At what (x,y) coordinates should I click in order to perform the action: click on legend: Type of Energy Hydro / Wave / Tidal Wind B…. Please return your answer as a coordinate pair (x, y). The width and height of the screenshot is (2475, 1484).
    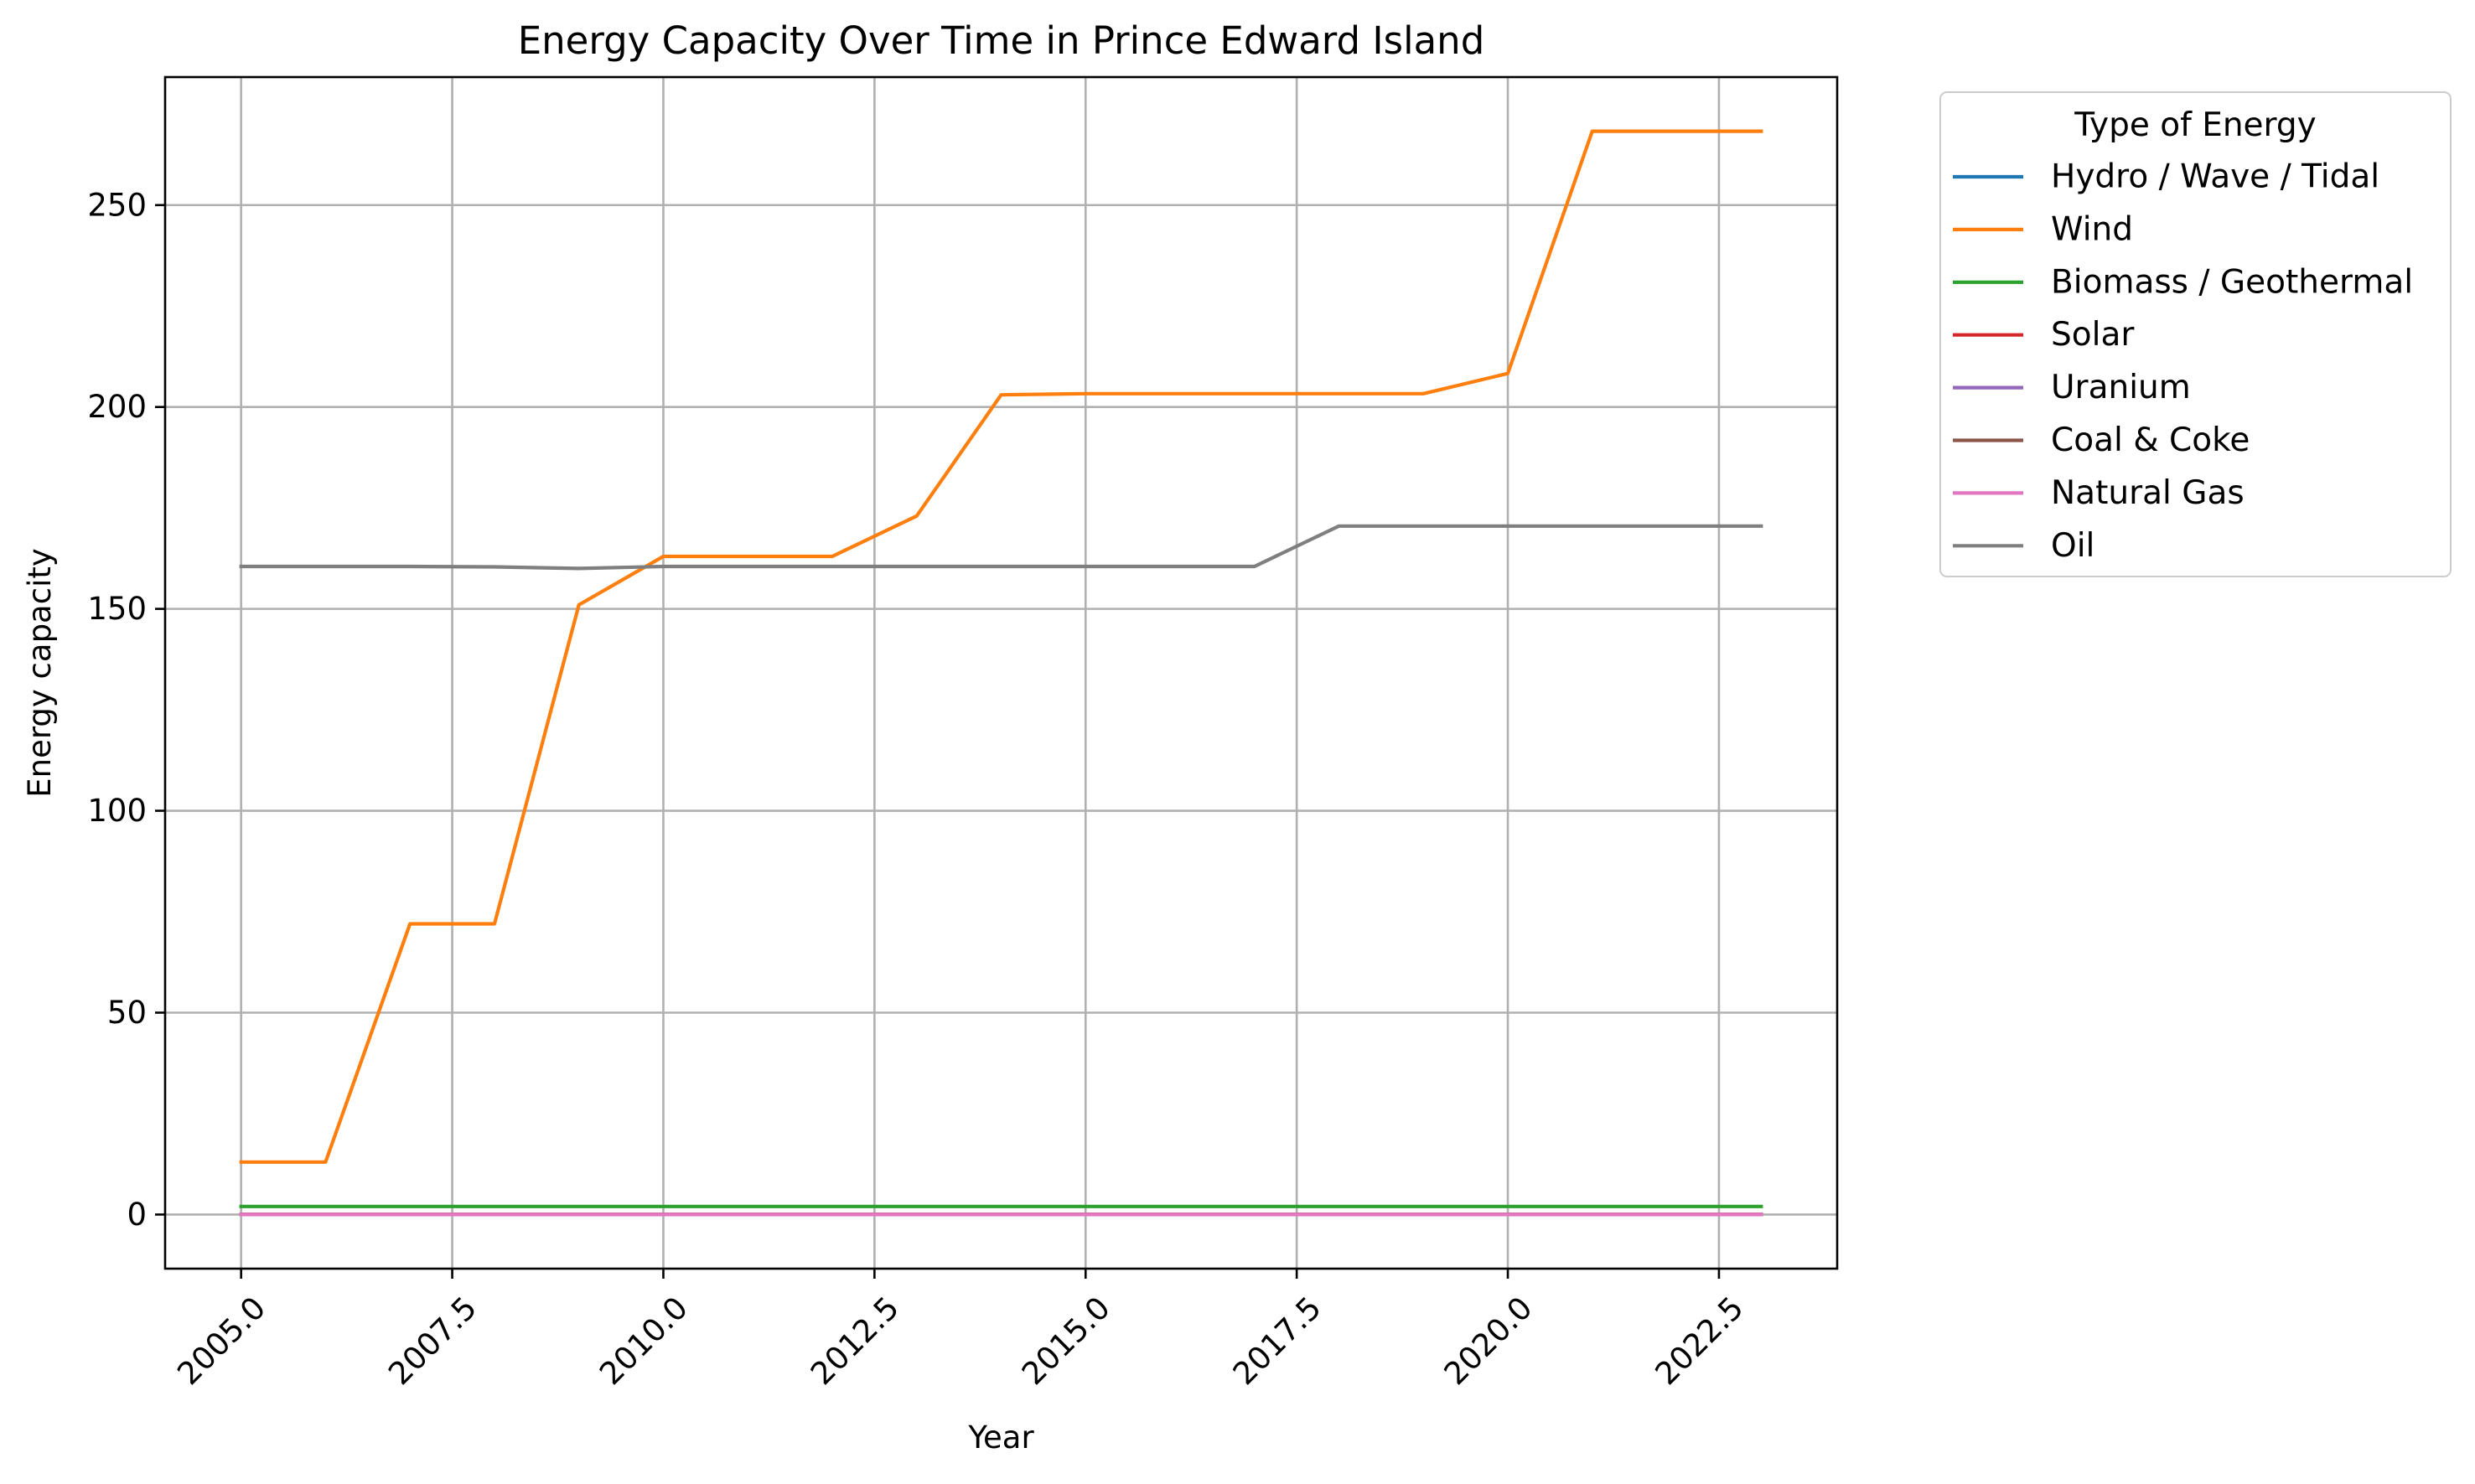
    Looking at the image, I should click on (2195, 334).